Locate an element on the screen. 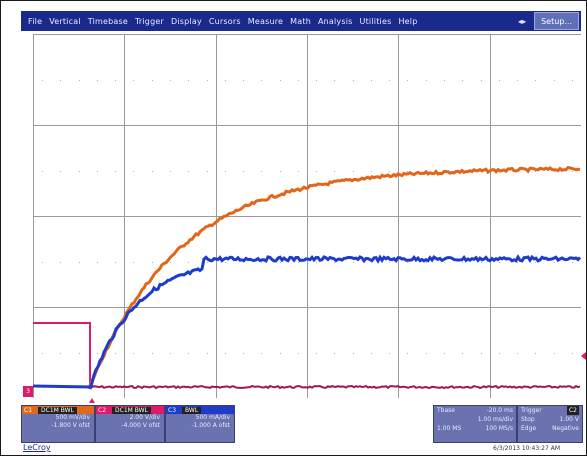  channel-3-scale: 500 mA/div is located at coordinates (212, 417).